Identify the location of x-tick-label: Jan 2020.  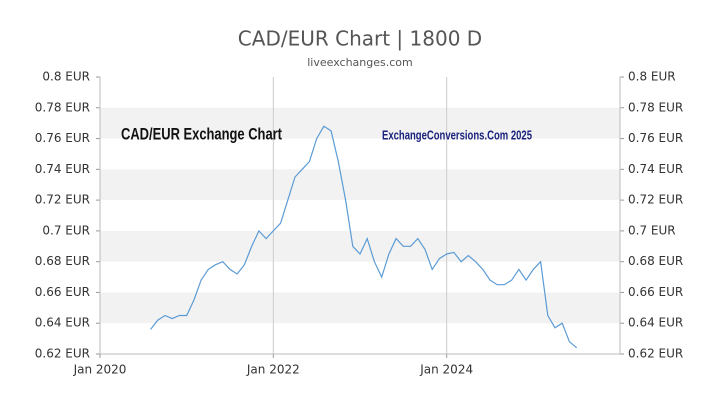
(100, 370).